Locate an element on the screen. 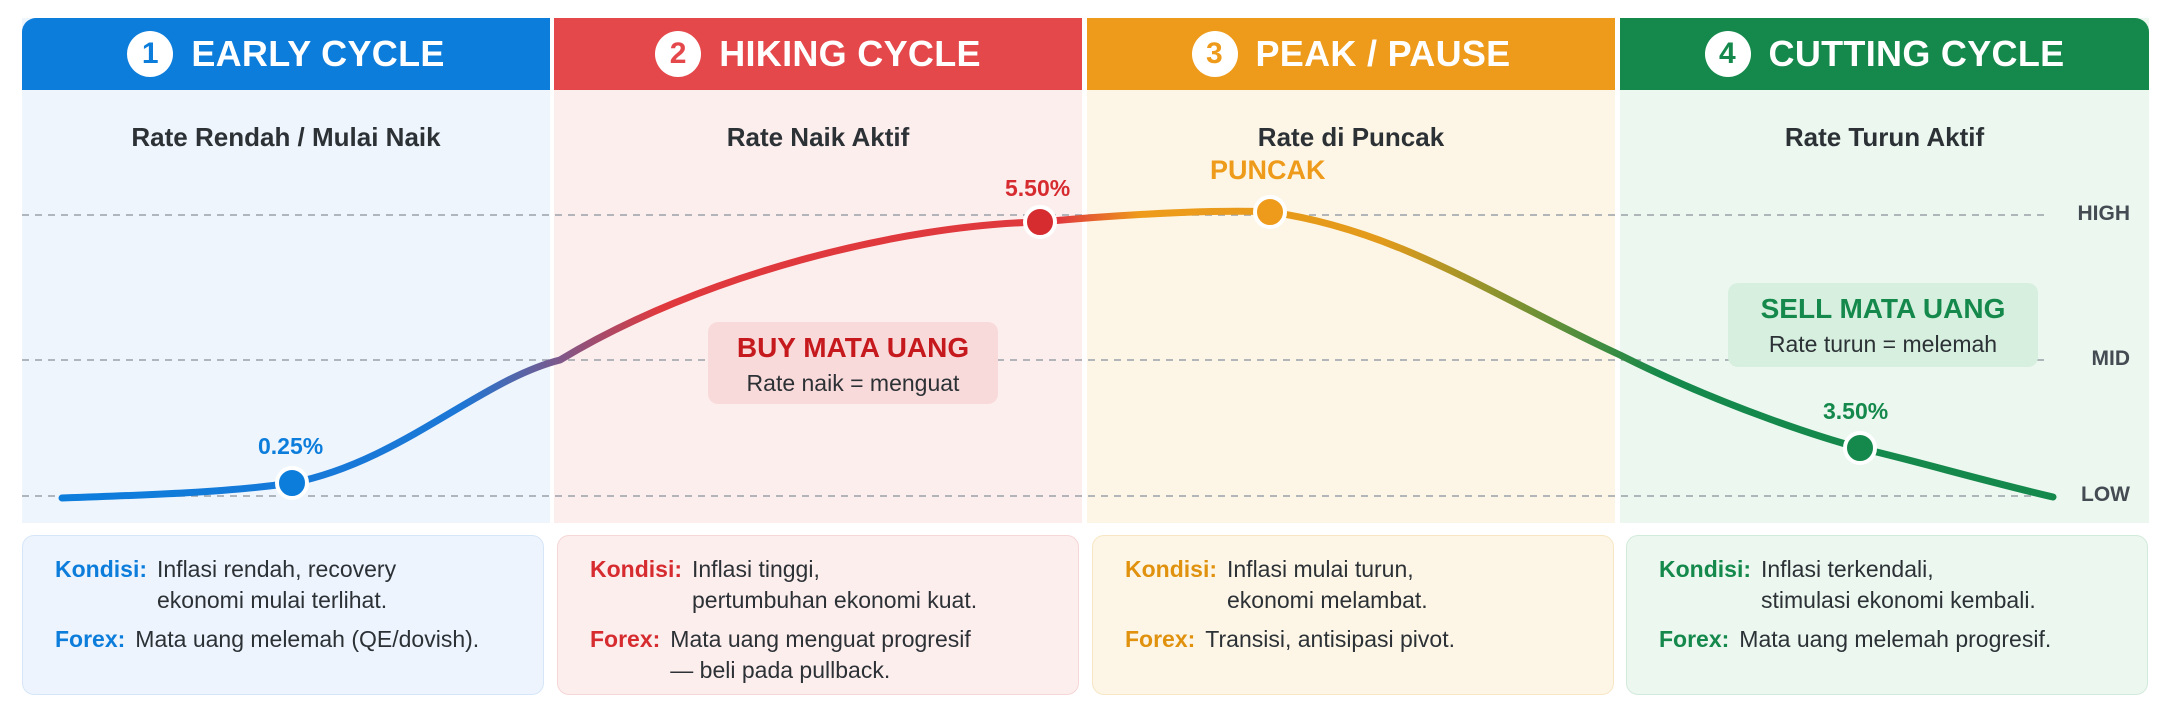  buy-callout: BUY MATA UANG Rate naik = menguat is located at coordinates (853, 363).